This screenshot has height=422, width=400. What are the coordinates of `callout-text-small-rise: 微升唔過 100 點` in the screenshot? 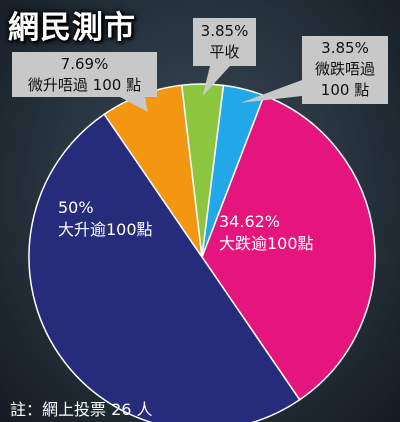 It's located at (84, 85).